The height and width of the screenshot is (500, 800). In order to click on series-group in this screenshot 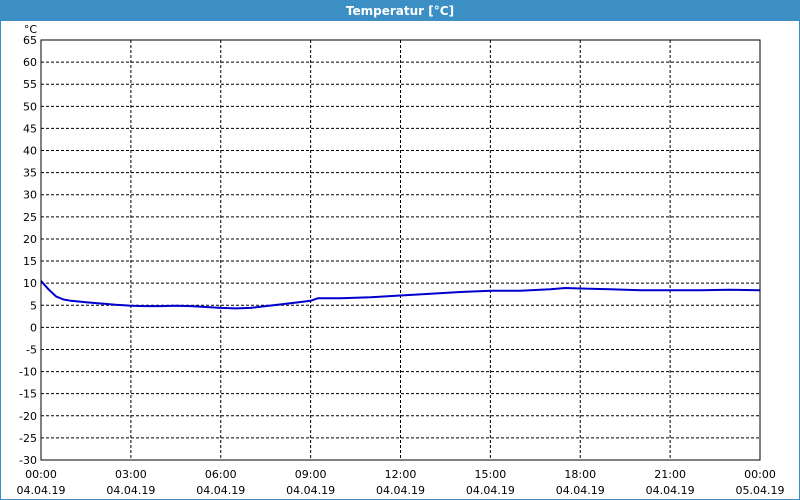, I will do `click(400, 295)`.